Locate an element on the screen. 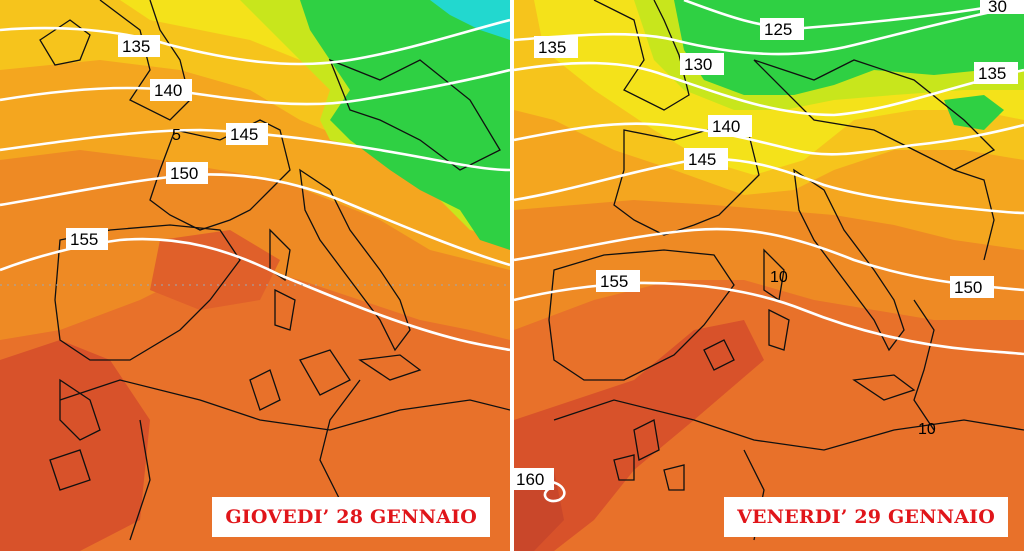  panel-divider is located at coordinates (512, 275).